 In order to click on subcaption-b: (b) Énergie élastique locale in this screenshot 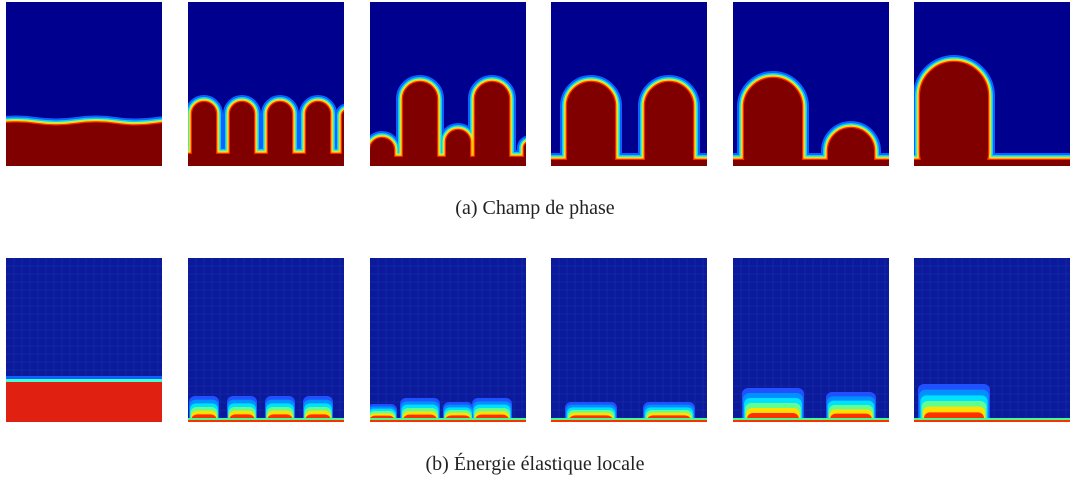, I will do `click(535, 463)`.